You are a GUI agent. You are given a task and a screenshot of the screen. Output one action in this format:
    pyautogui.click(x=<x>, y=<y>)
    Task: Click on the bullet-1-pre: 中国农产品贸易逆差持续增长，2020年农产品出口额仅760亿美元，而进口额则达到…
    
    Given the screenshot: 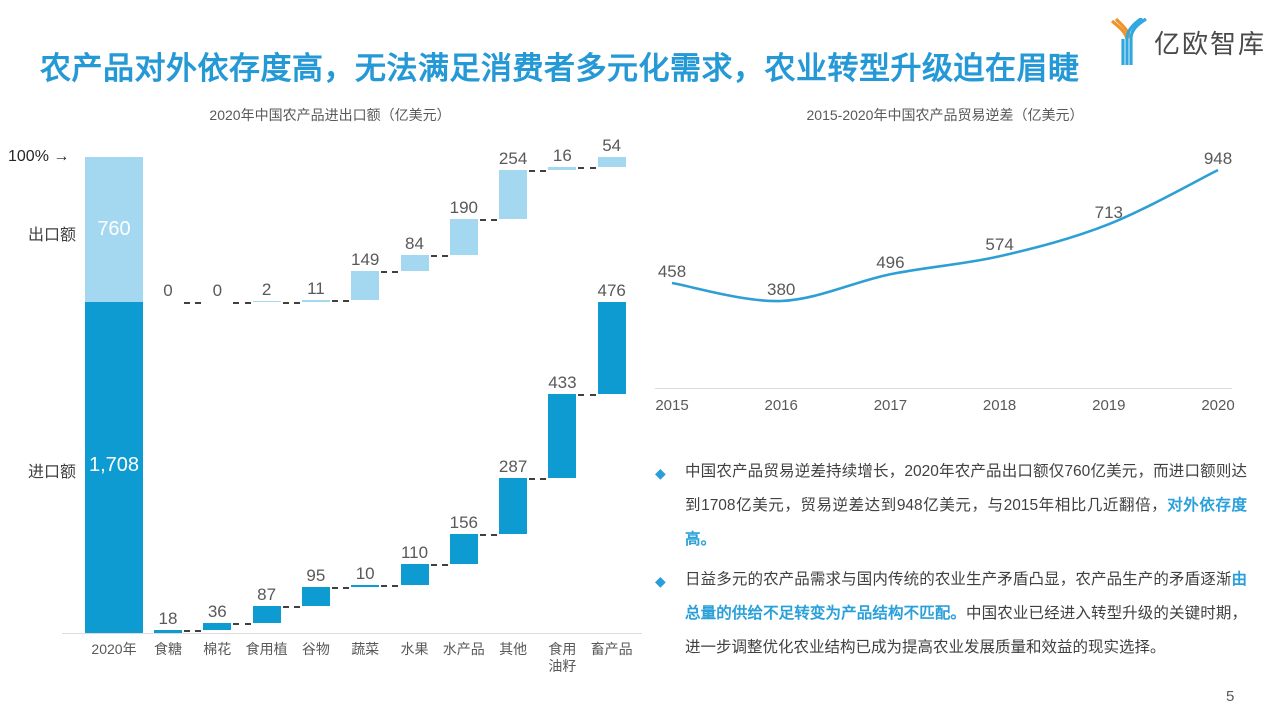 What is the action you would take?
    pyautogui.click(x=966, y=488)
    